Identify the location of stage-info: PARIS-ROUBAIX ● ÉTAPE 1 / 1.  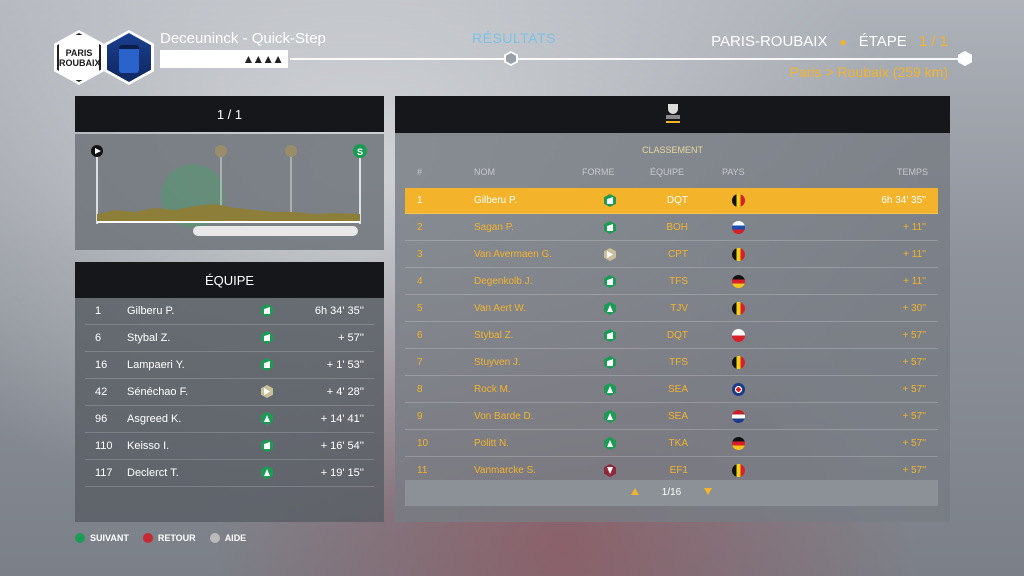
(829, 41).